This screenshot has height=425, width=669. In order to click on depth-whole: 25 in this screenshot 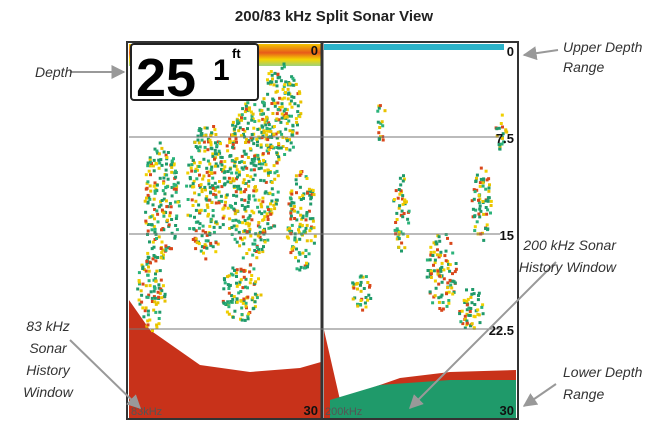, I will do `click(166, 78)`.